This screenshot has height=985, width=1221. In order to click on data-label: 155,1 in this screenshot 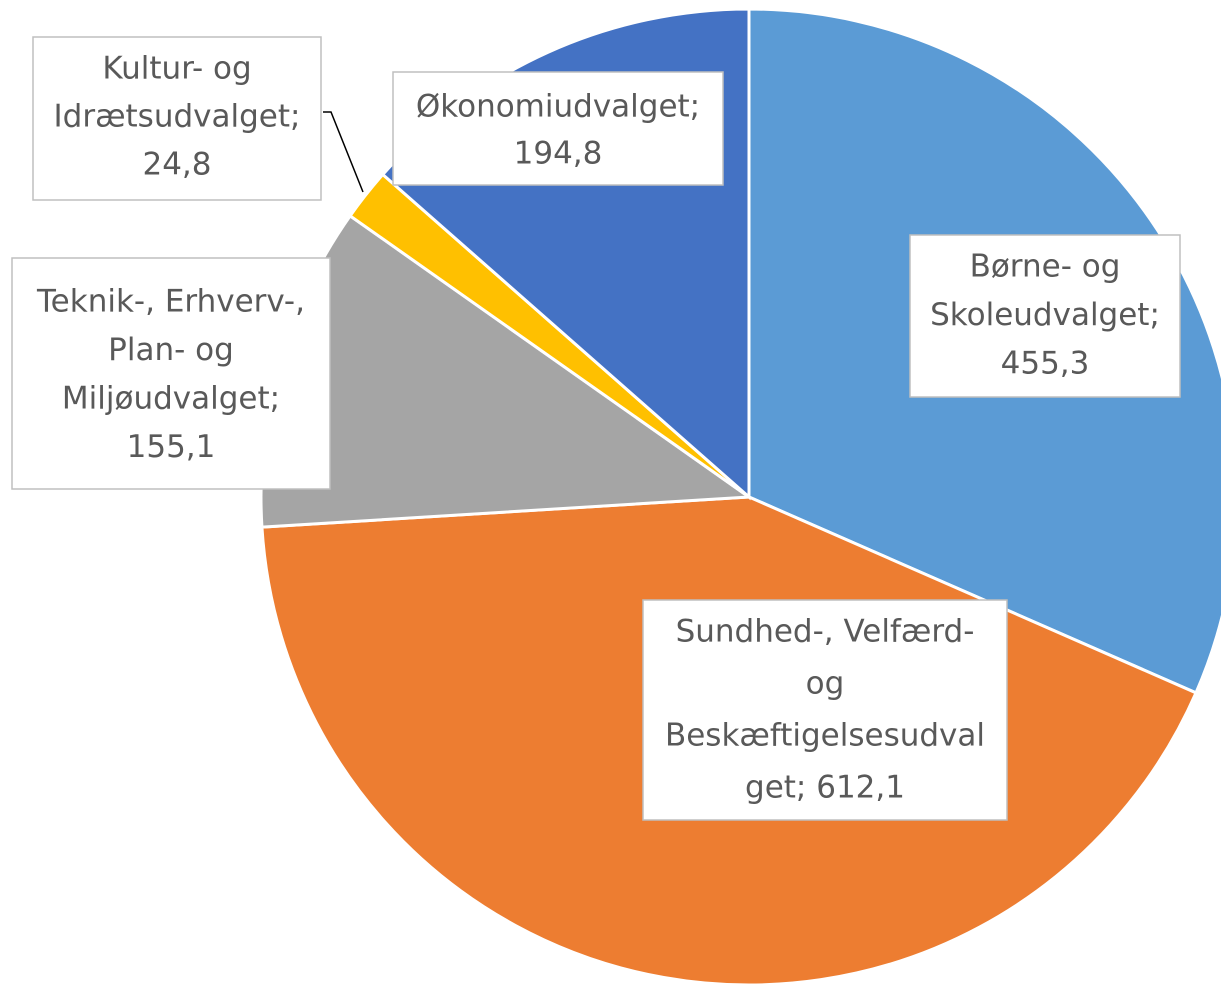, I will do `click(171, 447)`.